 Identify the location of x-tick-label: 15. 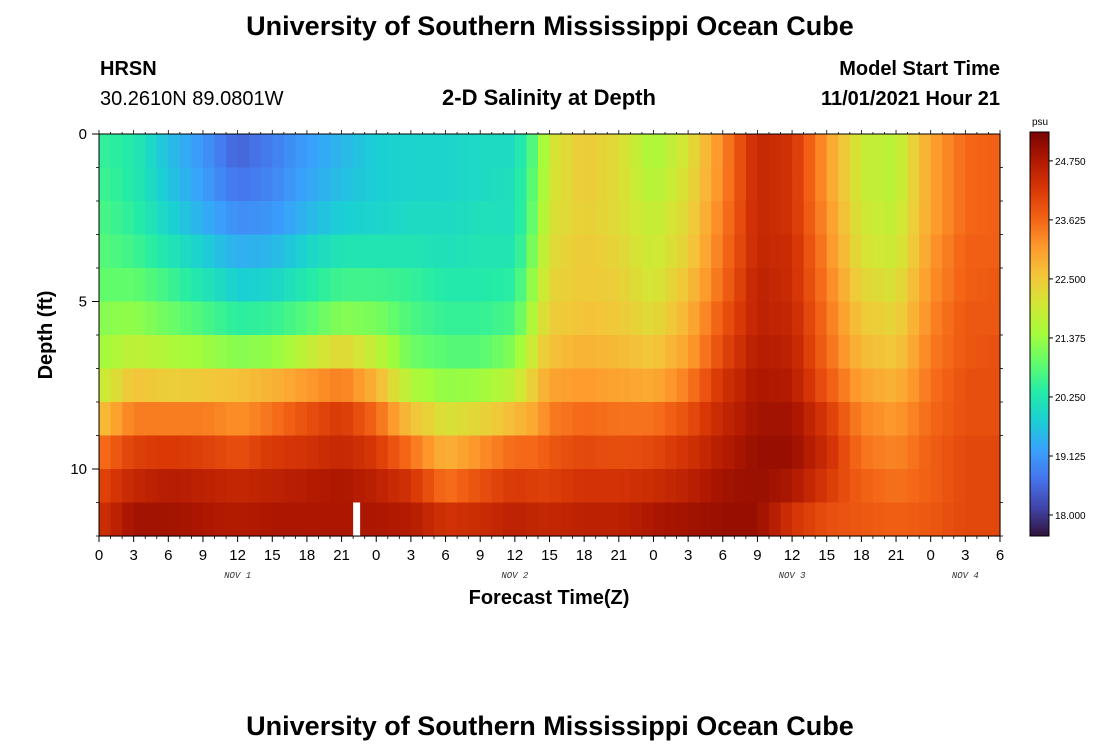
(272, 555).